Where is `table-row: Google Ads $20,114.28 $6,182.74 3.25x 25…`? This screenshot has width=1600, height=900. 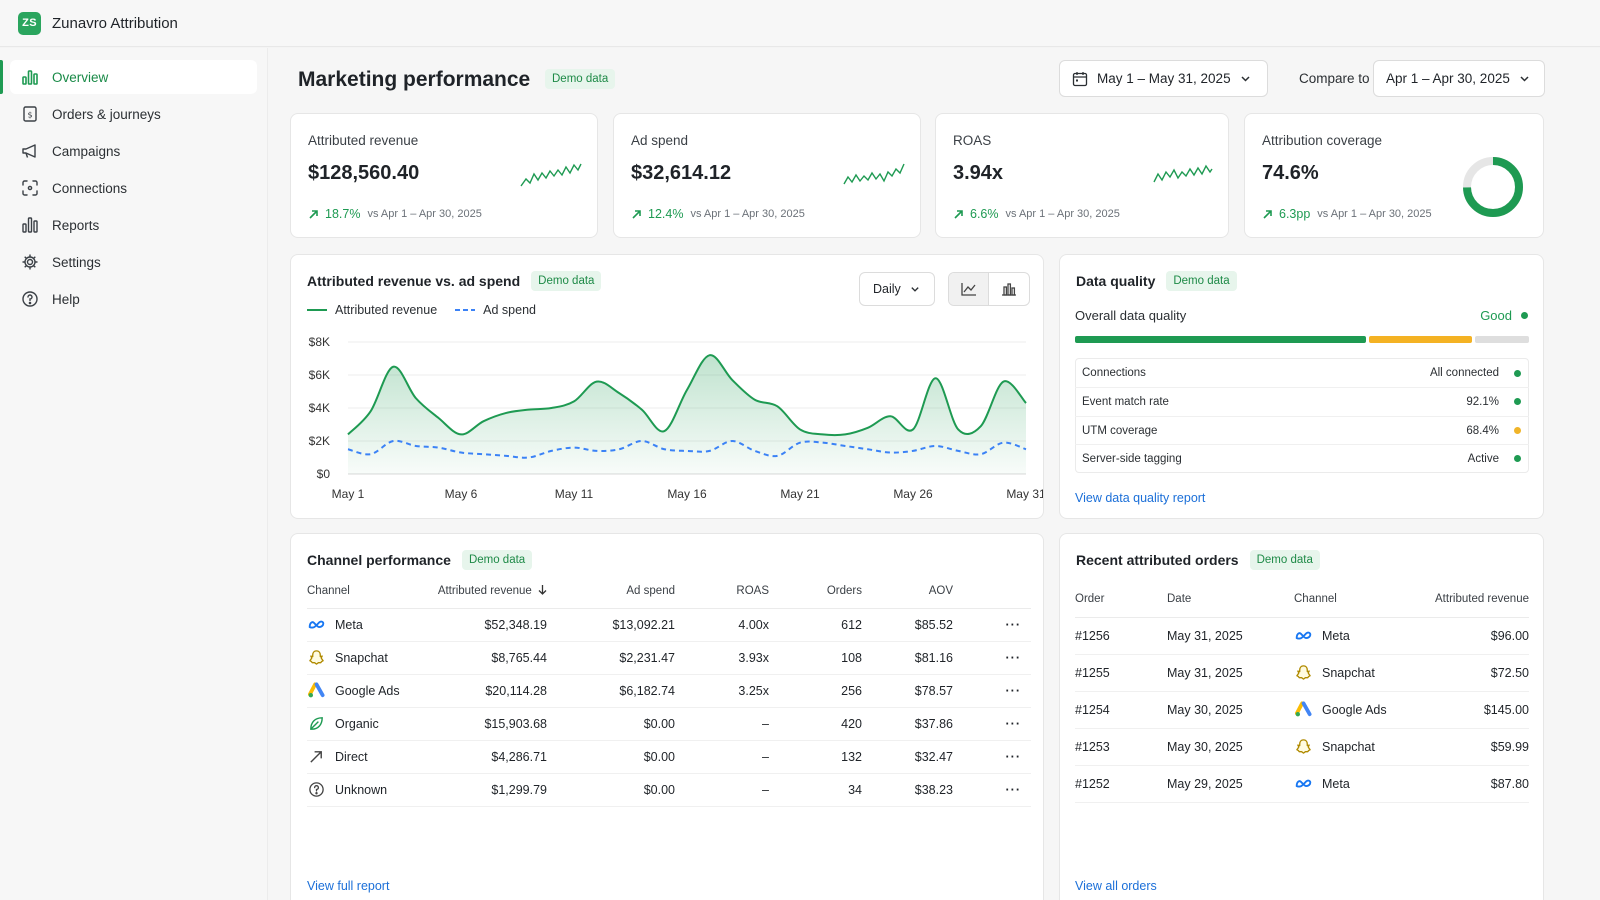 table-row: Google Ads $20,114.28 $6,182.74 3.25x 25… is located at coordinates (669, 691).